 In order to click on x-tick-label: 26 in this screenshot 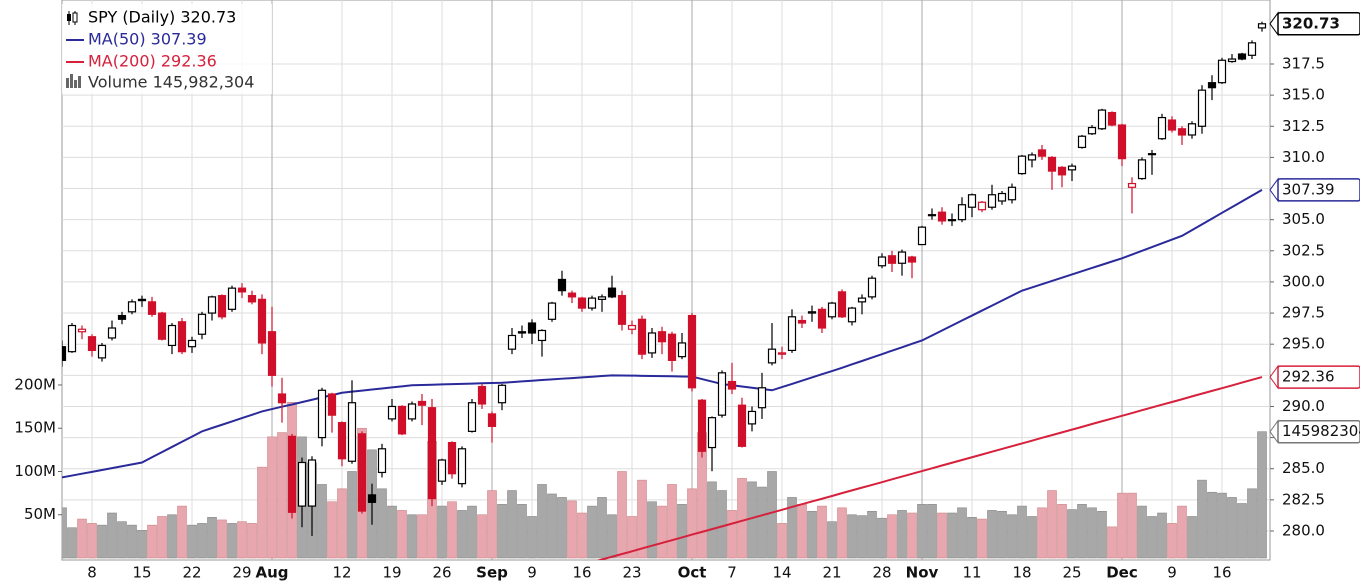, I will do `click(441, 573)`.